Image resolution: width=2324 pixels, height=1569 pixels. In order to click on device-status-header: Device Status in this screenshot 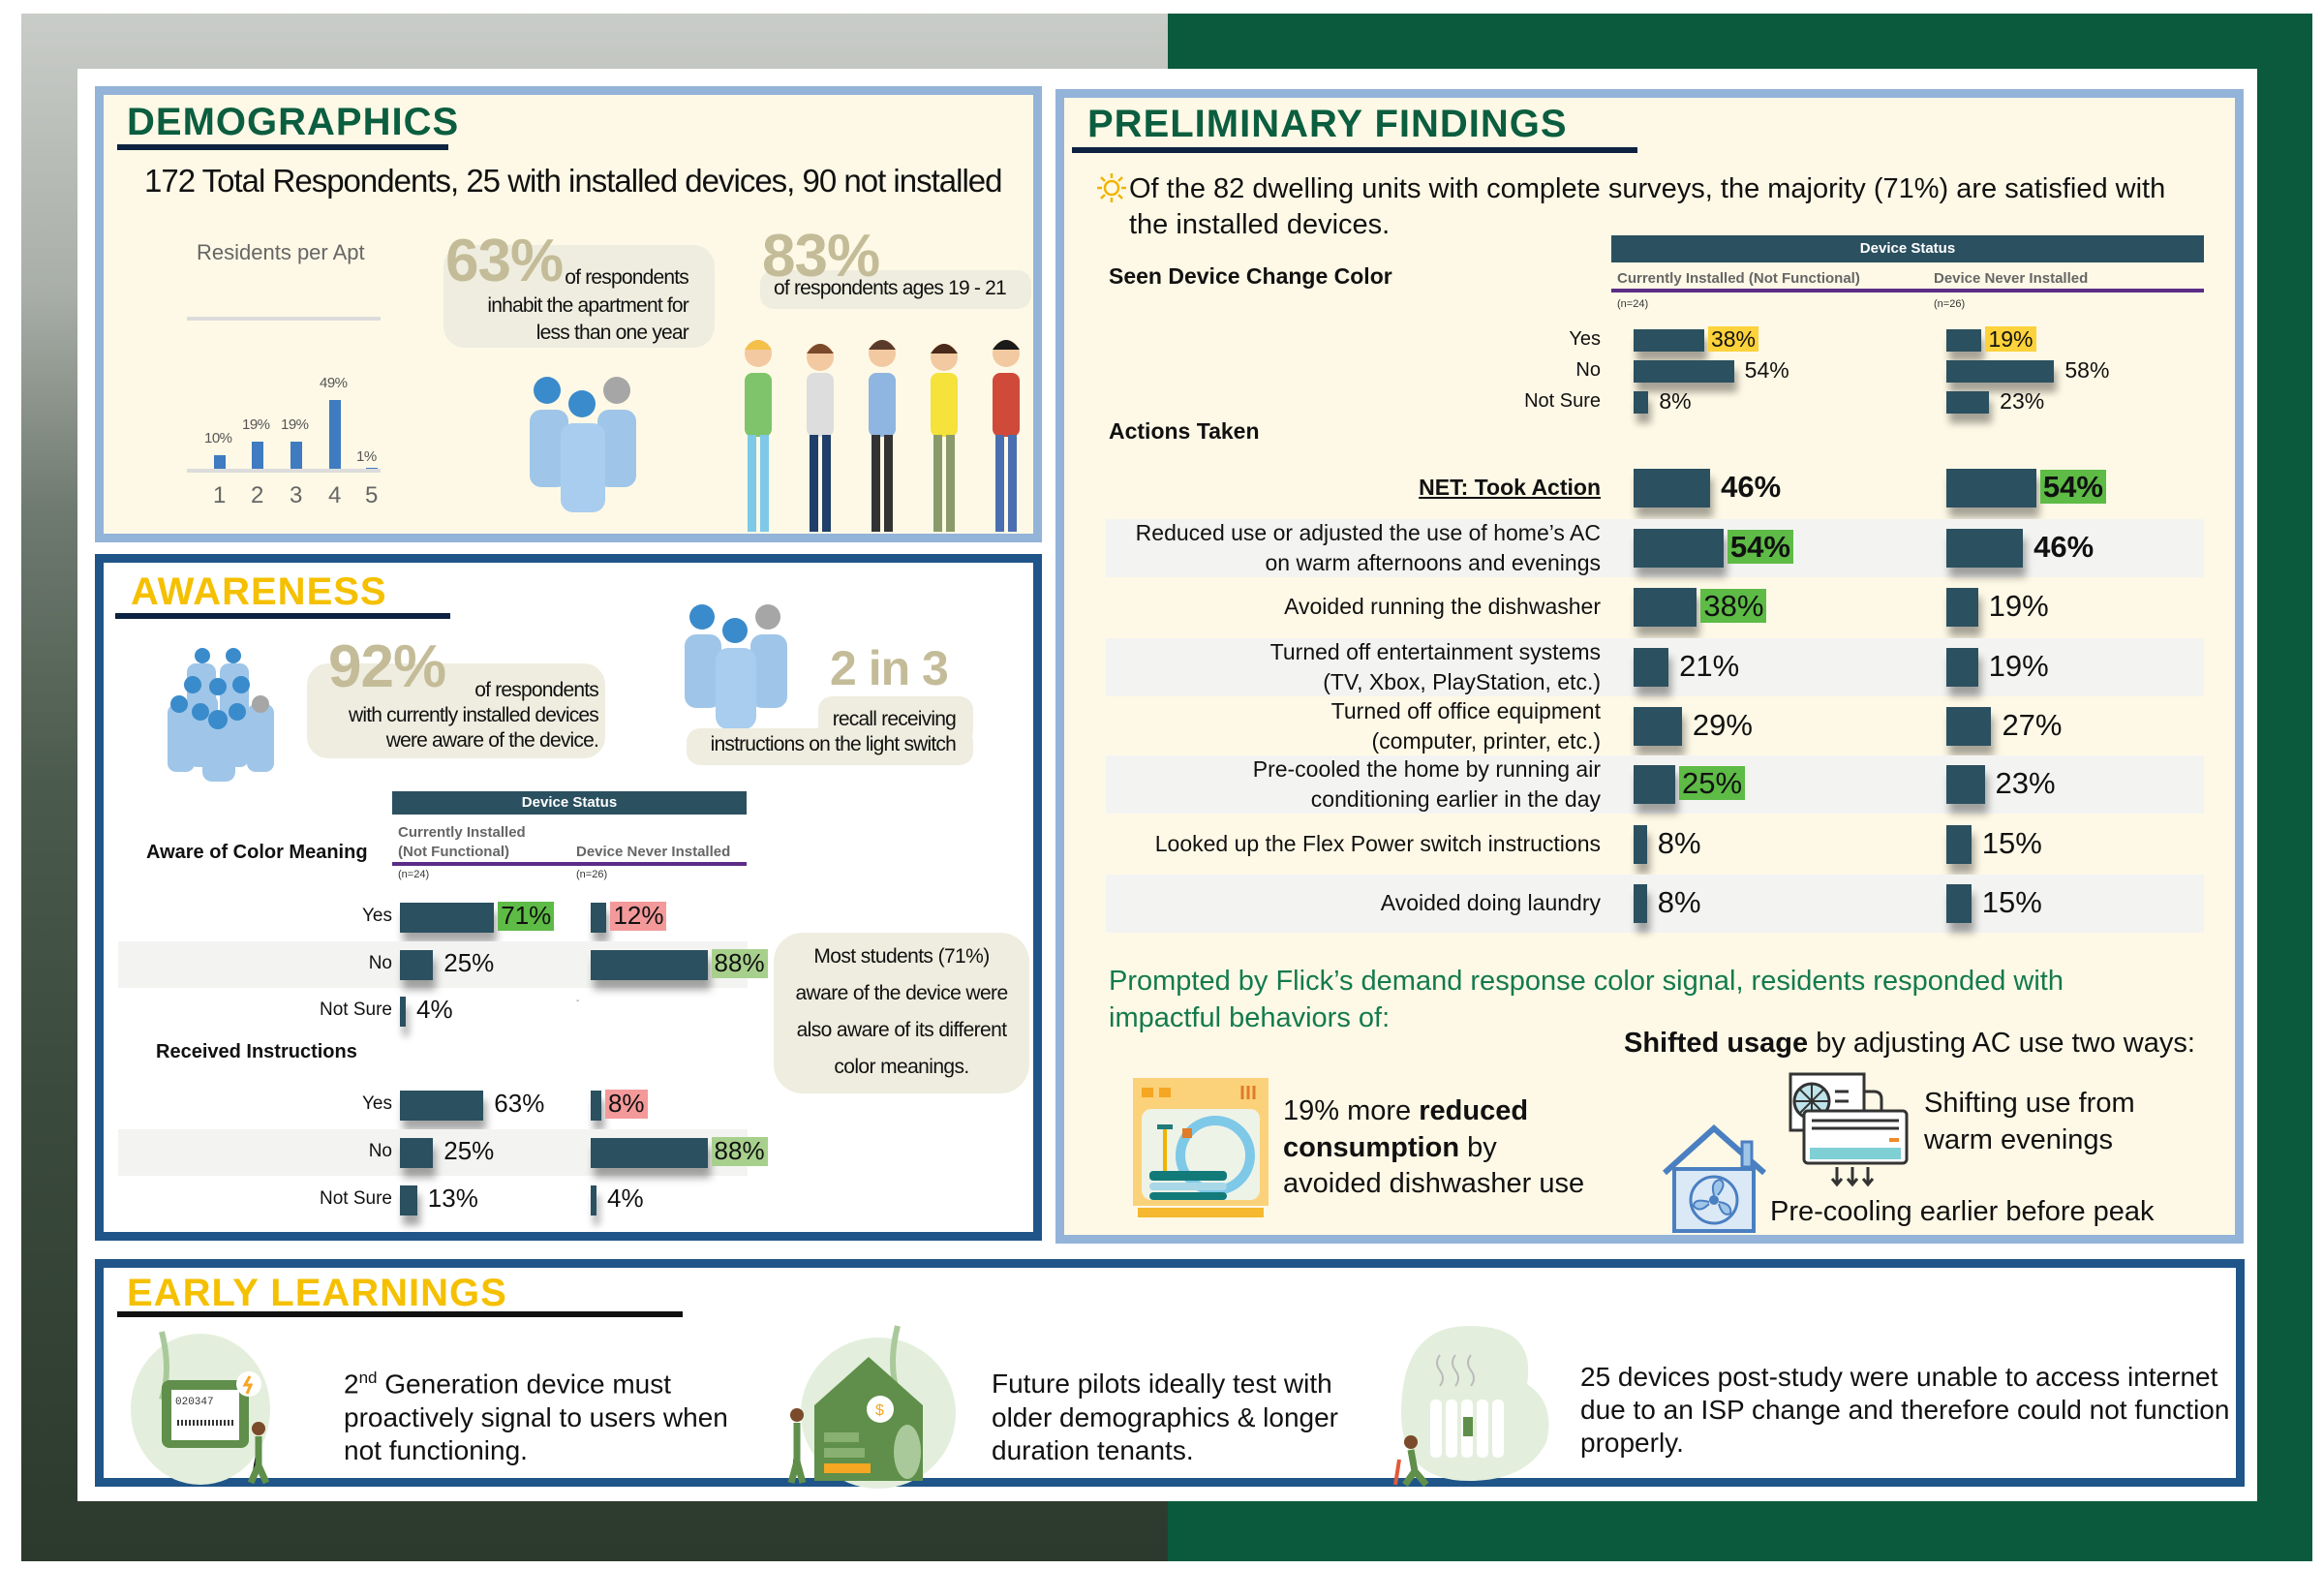, I will do `click(1908, 248)`.